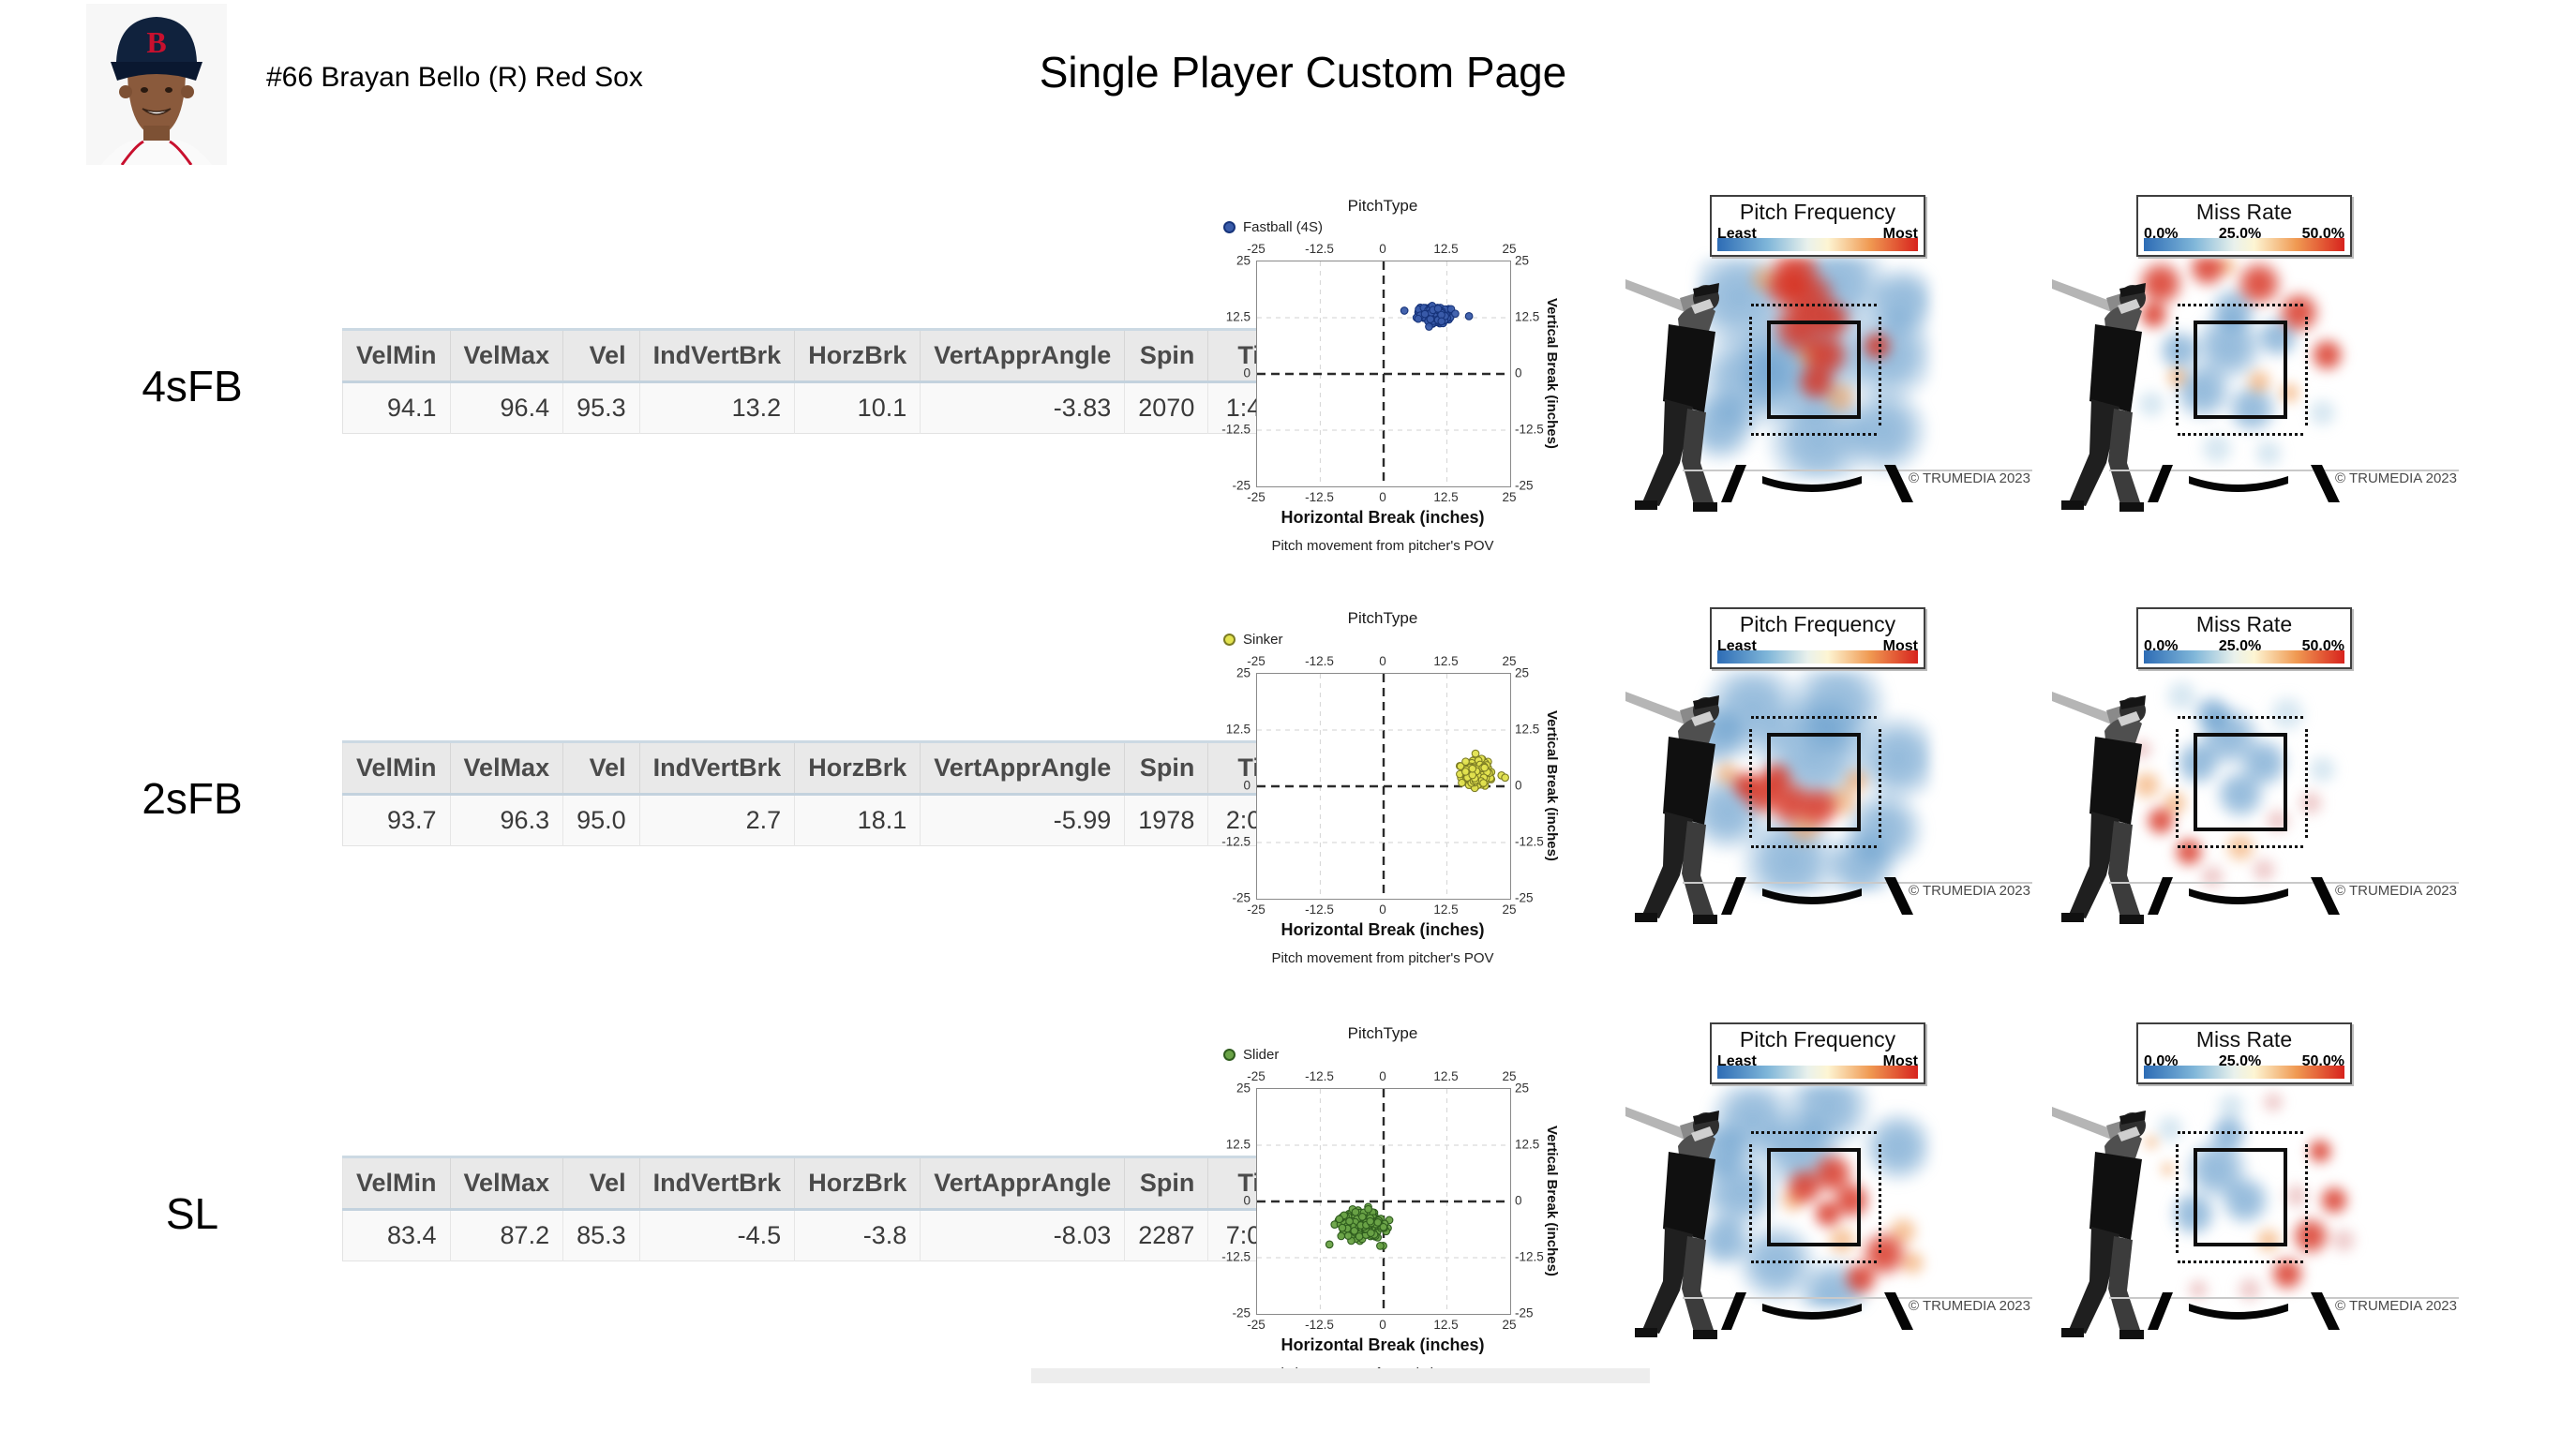 The width and height of the screenshot is (2576, 1432). Describe the element at coordinates (601, 1183) in the screenshot. I see `col-header-vel: Vel` at that location.